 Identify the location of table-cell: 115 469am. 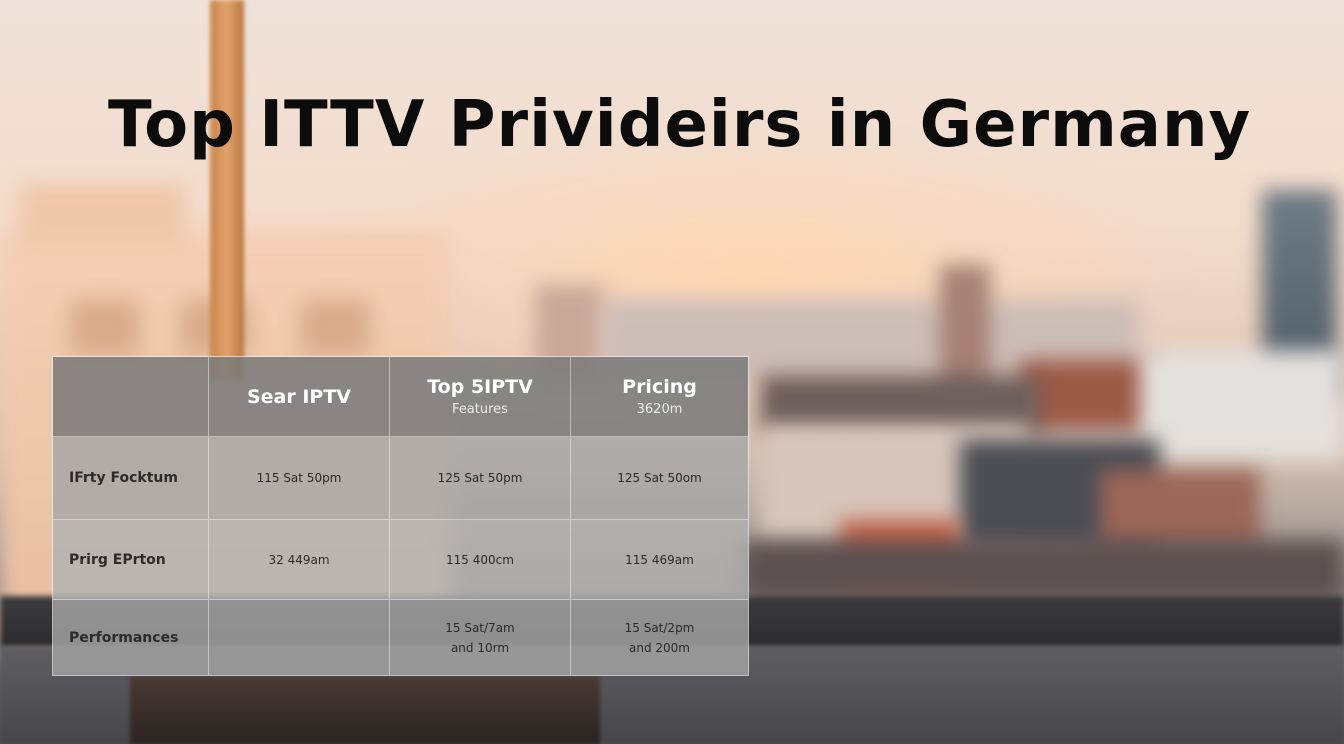
(659, 560).